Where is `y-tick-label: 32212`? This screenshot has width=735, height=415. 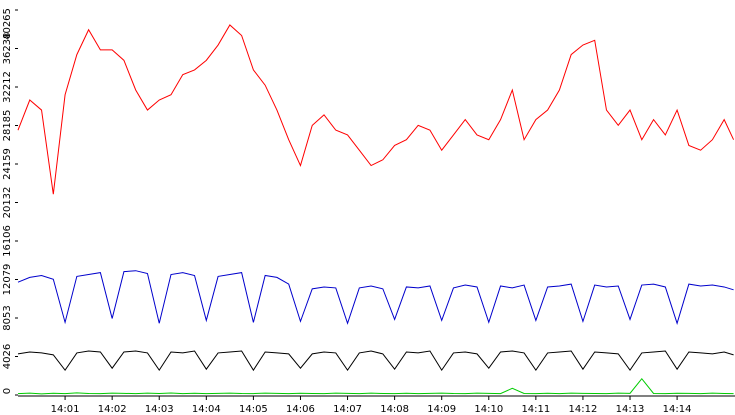
y-tick-label: 32212 is located at coordinates (7, 87).